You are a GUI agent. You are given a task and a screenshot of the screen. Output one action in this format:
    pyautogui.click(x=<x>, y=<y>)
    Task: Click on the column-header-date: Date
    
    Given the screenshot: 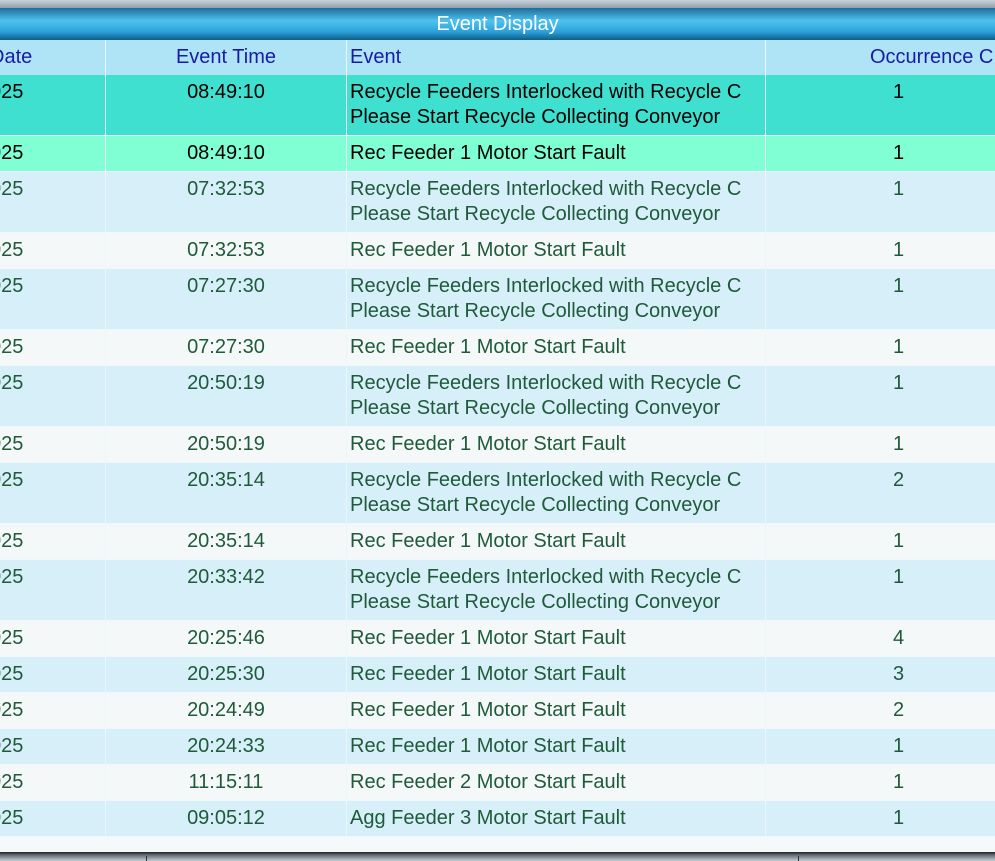 What is the action you would take?
    pyautogui.click(x=53, y=57)
    